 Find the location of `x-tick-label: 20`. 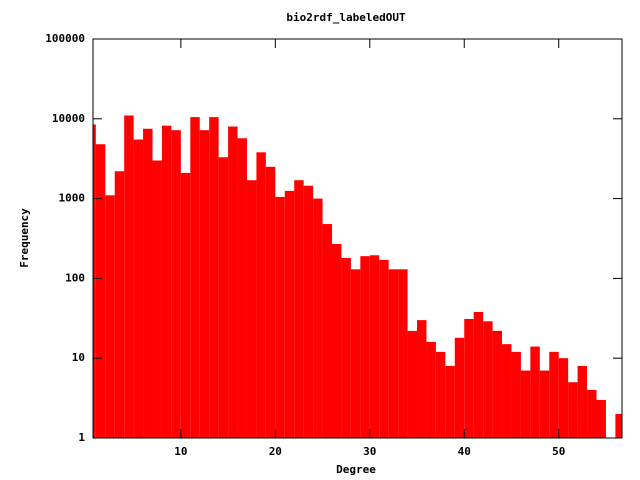

x-tick-label: 20 is located at coordinates (275, 451).